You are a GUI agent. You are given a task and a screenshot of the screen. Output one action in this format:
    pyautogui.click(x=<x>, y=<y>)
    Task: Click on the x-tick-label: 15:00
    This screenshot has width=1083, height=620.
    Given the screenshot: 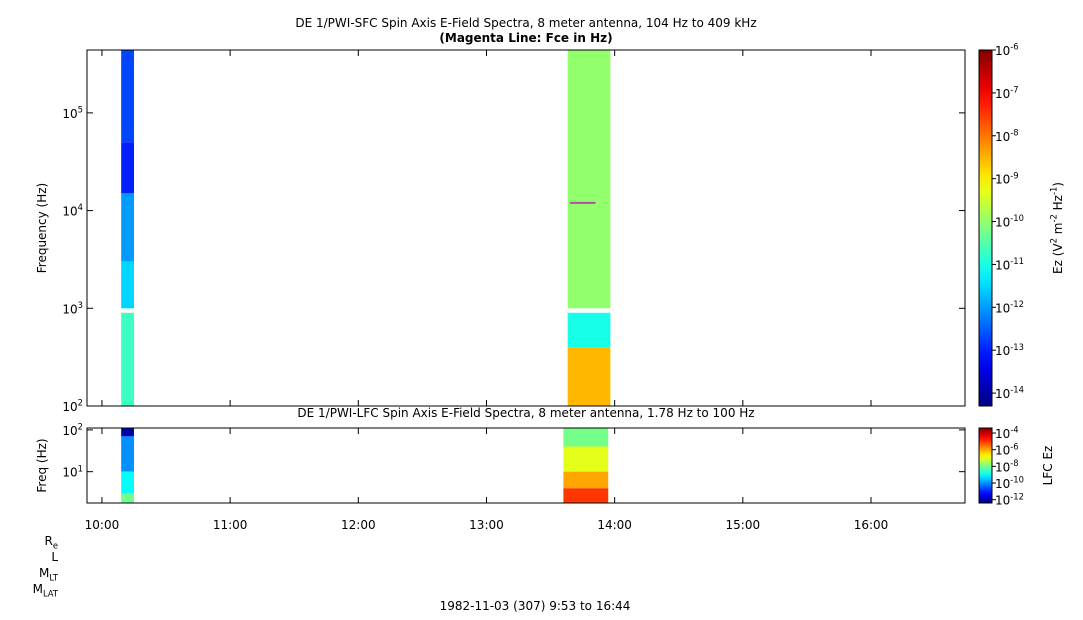 What is the action you would take?
    pyautogui.click(x=743, y=525)
    